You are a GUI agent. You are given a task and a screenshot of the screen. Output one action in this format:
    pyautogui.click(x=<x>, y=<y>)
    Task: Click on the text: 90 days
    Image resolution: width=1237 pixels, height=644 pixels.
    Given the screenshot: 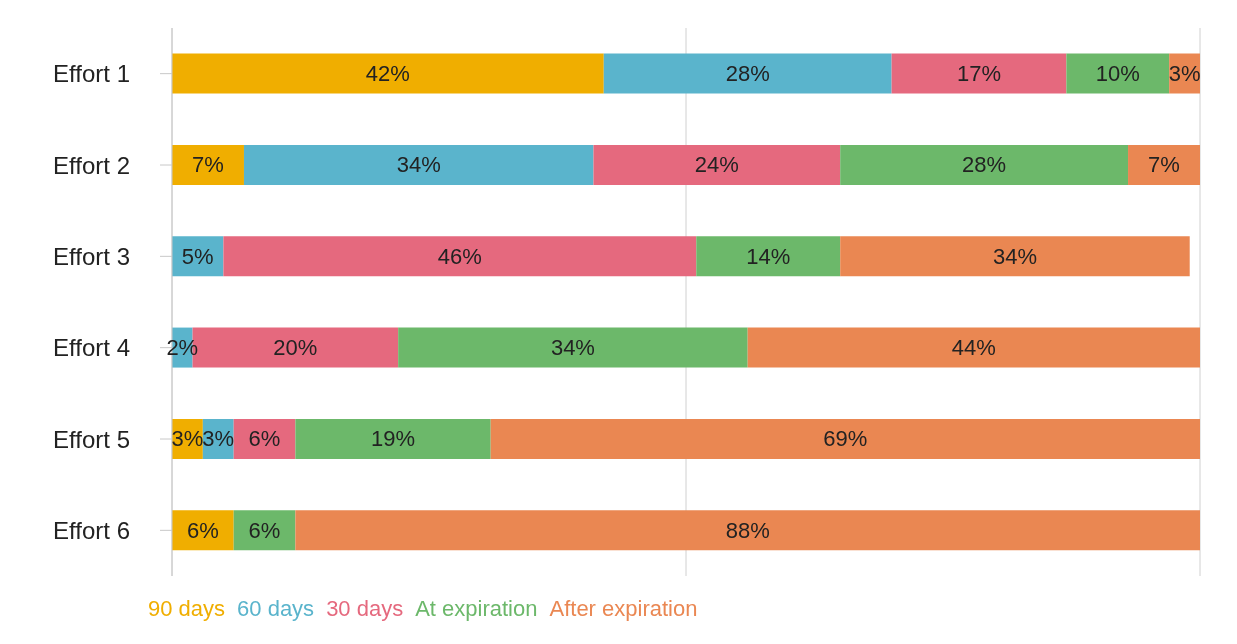 What is the action you would take?
    pyautogui.click(x=187, y=609)
    